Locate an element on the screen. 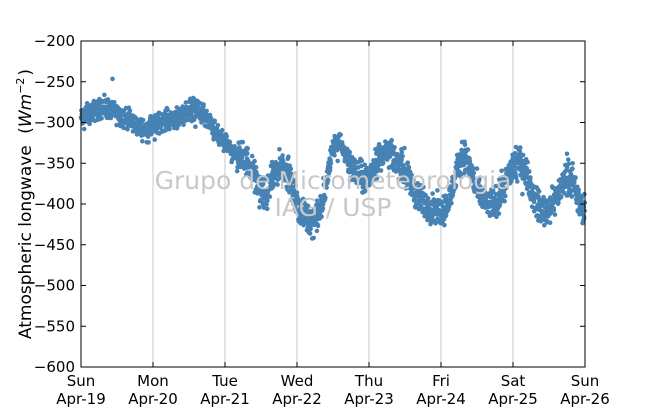  y-axis-label-unit-exponent: −2 is located at coordinates (20, 86).